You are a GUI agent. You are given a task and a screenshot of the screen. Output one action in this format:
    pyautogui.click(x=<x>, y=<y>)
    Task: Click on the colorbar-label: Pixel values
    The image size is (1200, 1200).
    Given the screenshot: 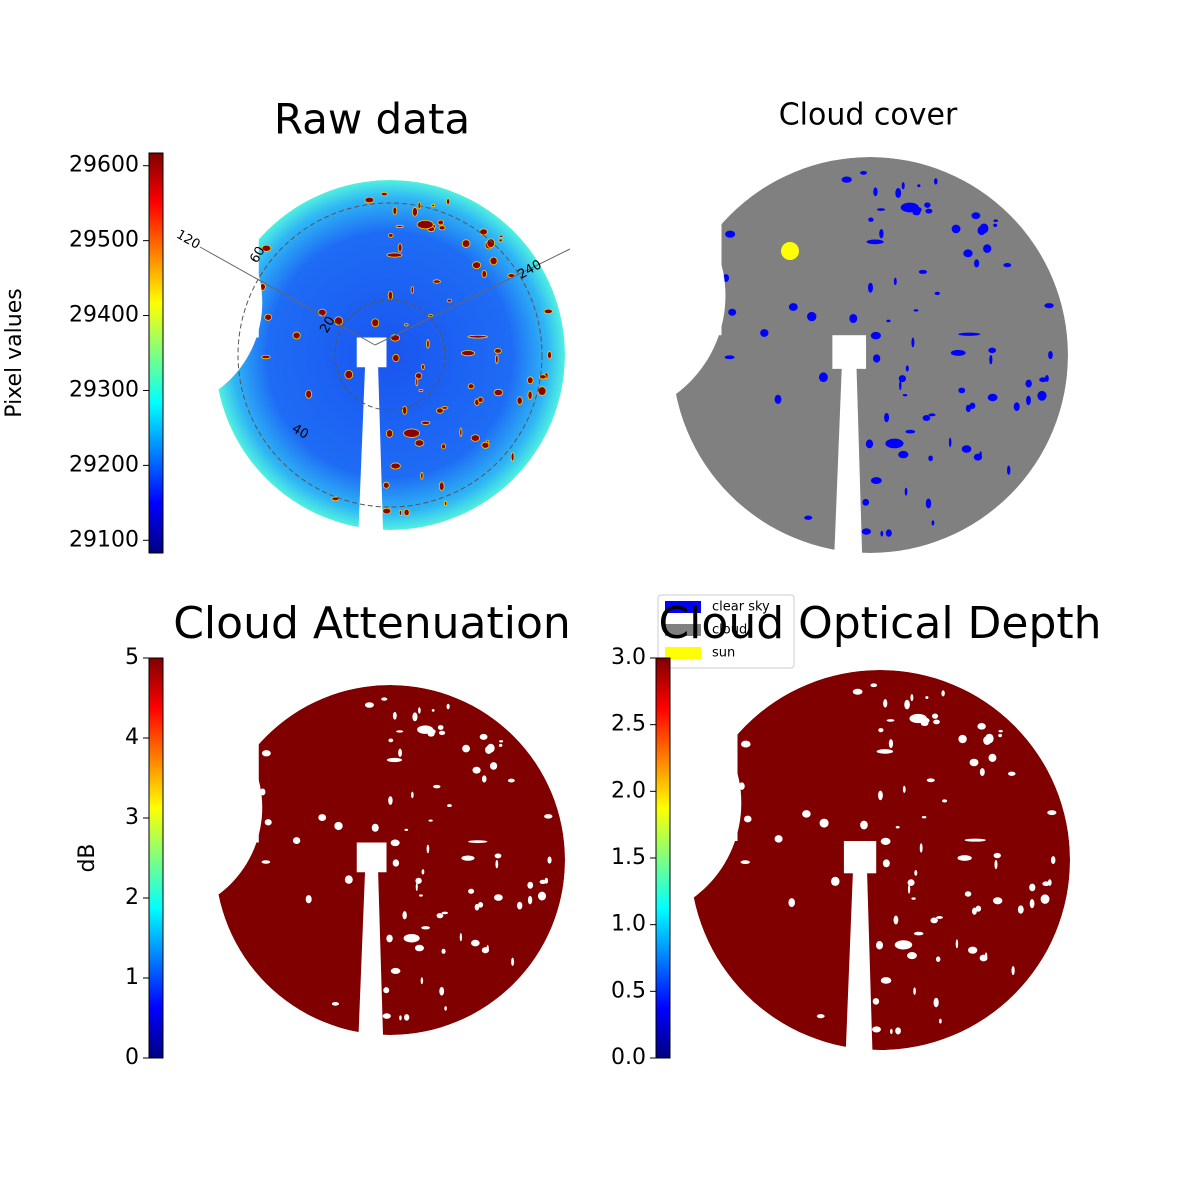 What is the action you would take?
    pyautogui.click(x=14, y=352)
    